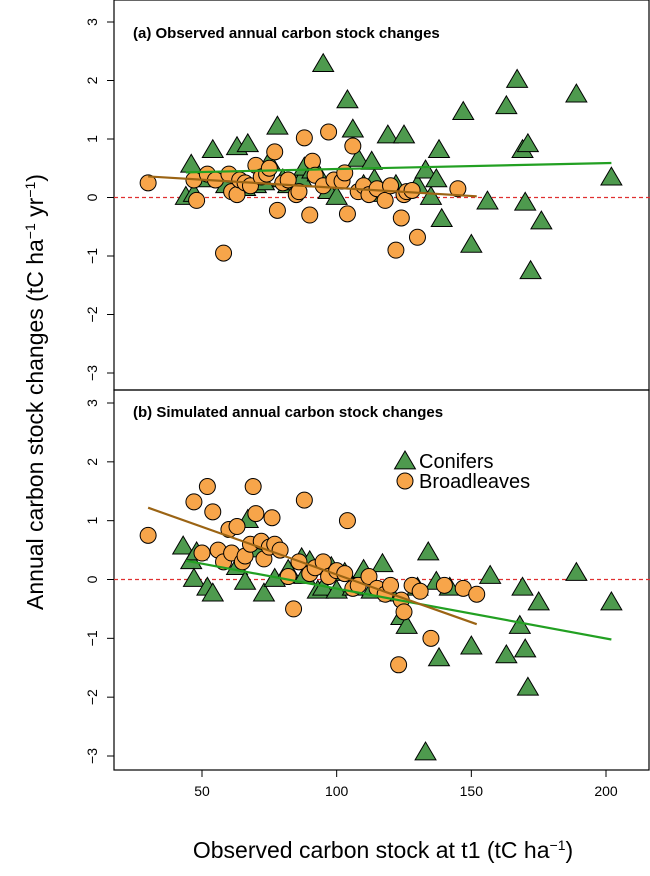 This screenshot has width=650, height=876. Describe the element at coordinates (383, 850) in the screenshot. I see `x-axis-title: Observed carbon stock at t1 (tC ha−1)` at that location.